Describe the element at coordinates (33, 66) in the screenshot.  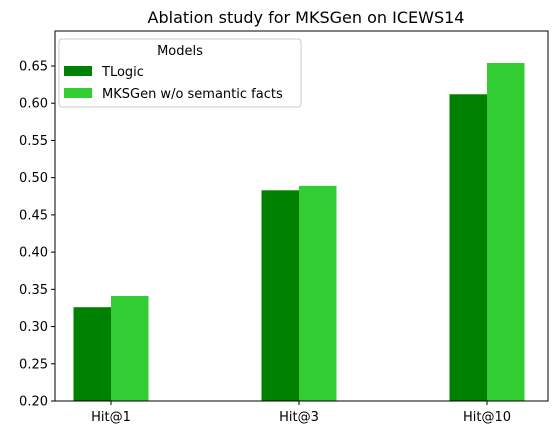
I see `y-tick-label: 0.65` at that location.